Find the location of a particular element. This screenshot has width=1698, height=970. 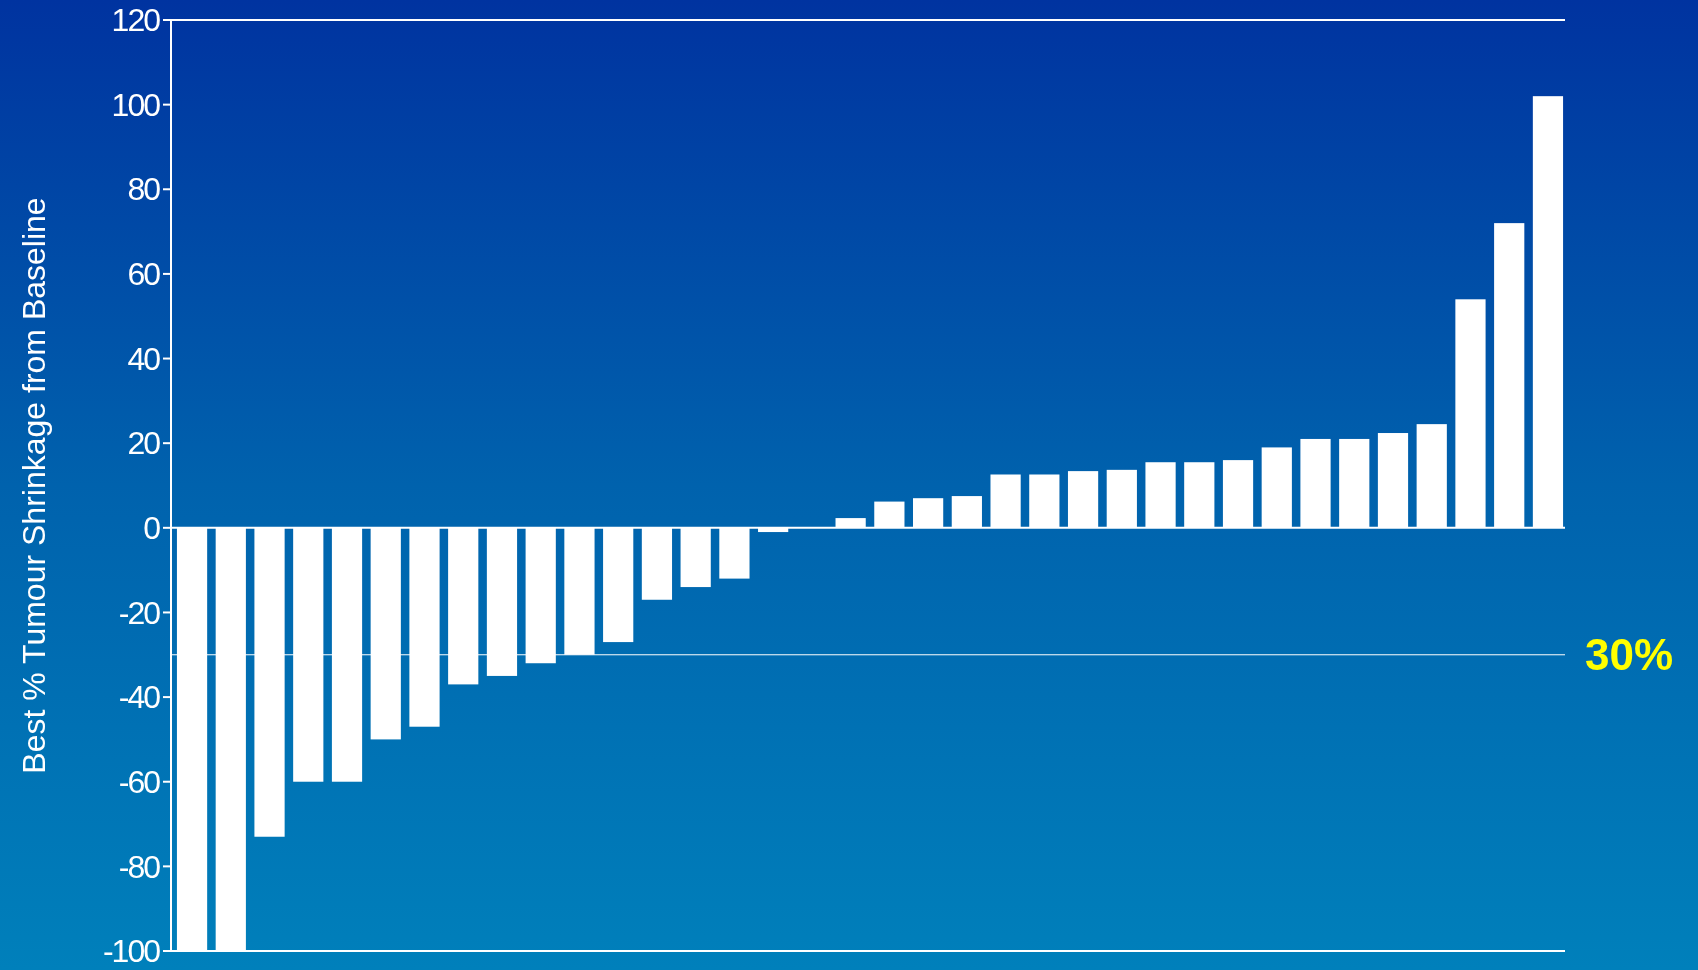

y-tick-label: -20 is located at coordinates (139, 612).